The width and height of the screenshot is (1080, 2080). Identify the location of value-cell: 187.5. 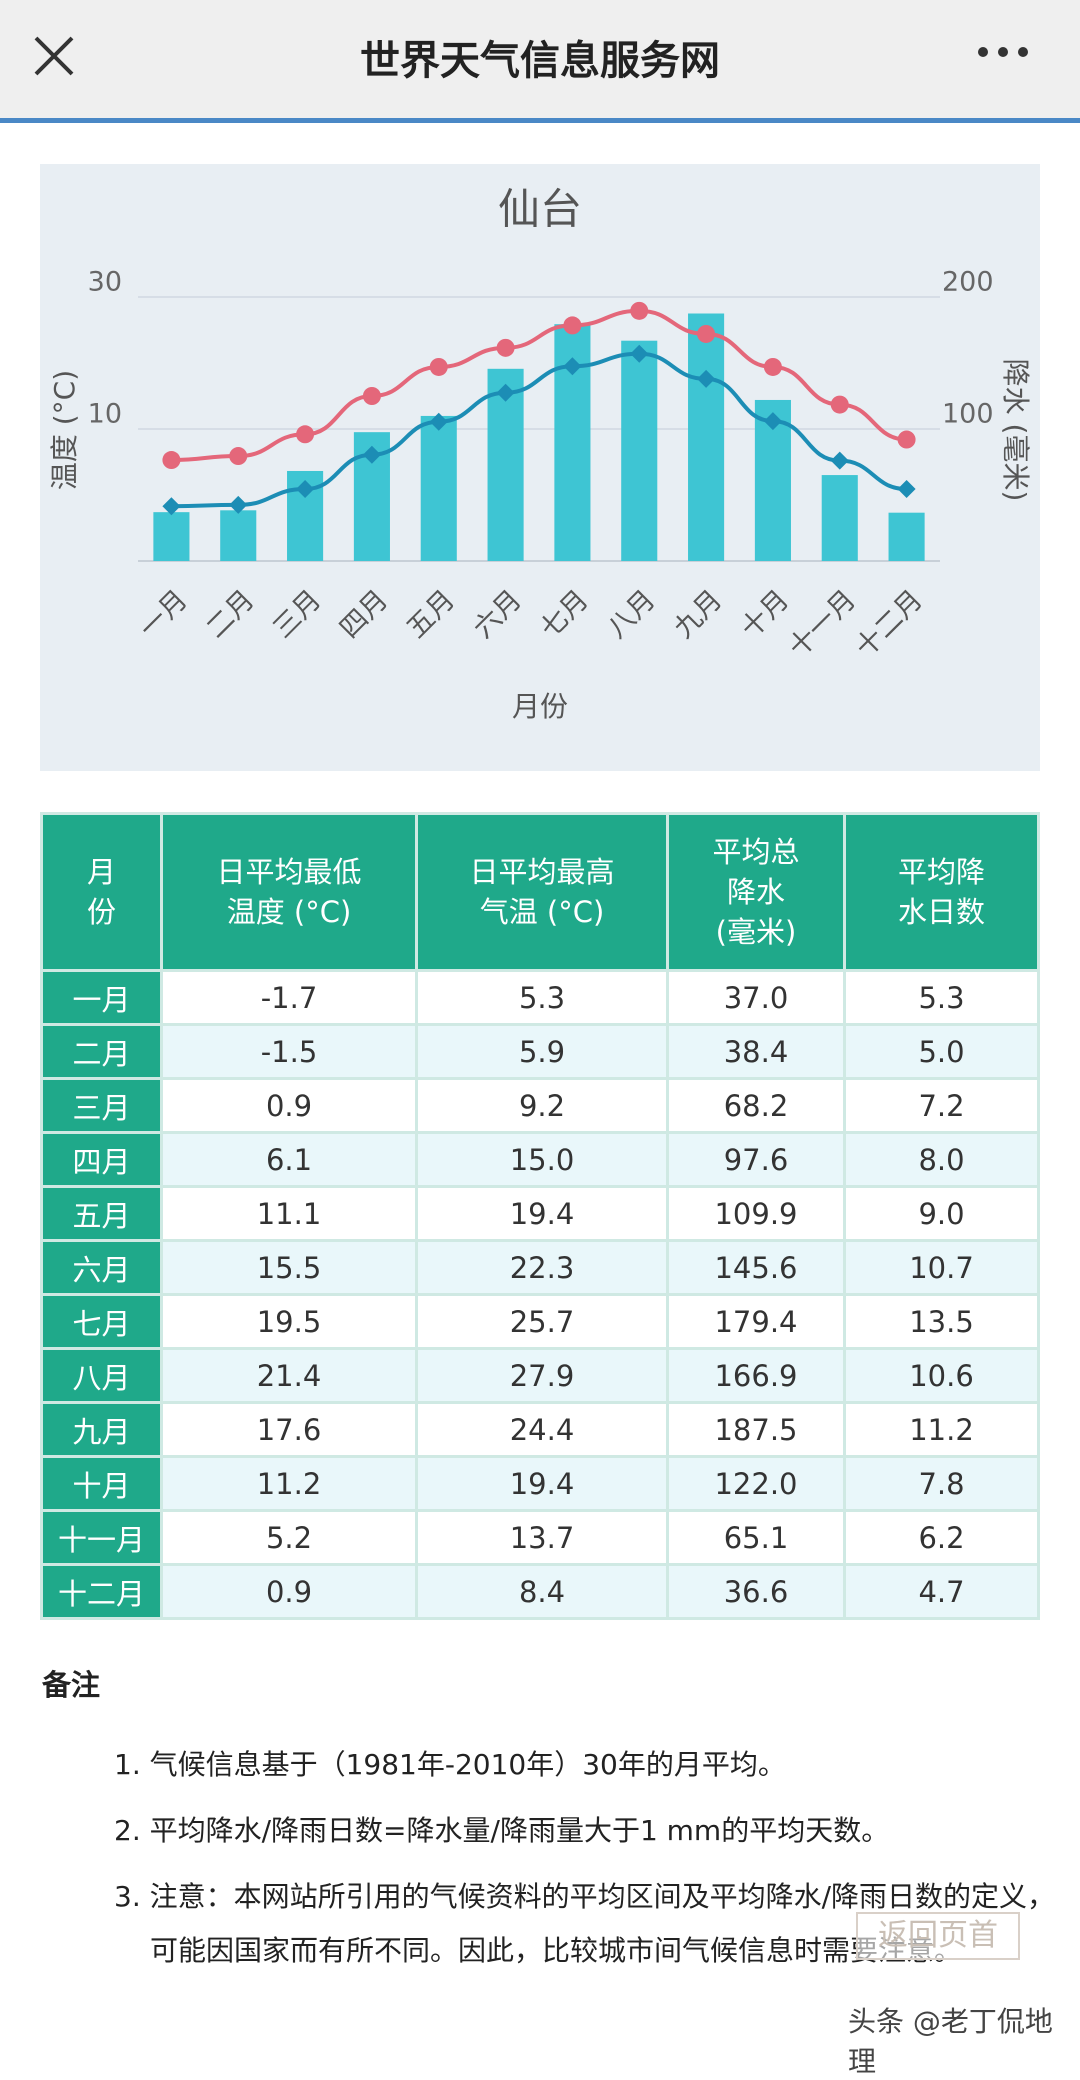
(756, 1429).